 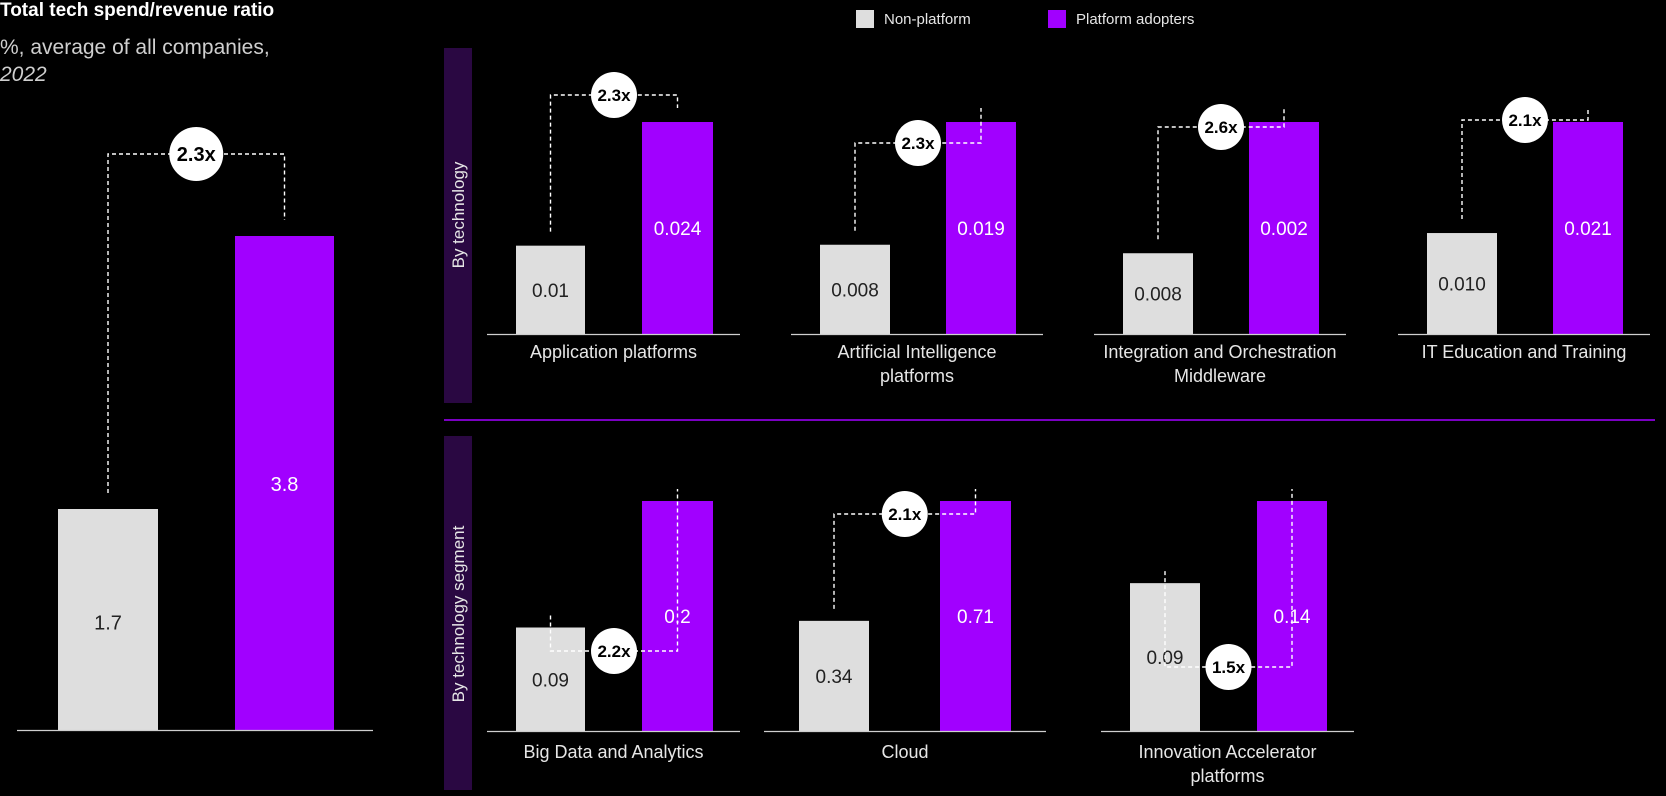 I want to click on category-label: Innovation Accelerator, so click(x=1227, y=752).